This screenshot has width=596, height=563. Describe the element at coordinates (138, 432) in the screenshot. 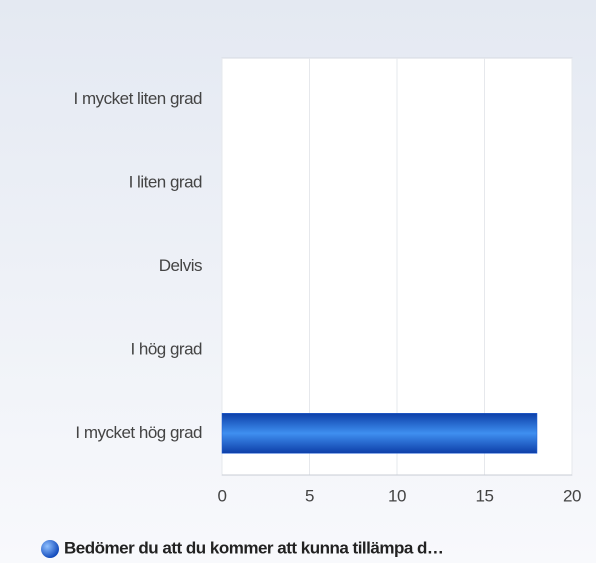

I see `y-tick-label: I mycket hög grad` at that location.